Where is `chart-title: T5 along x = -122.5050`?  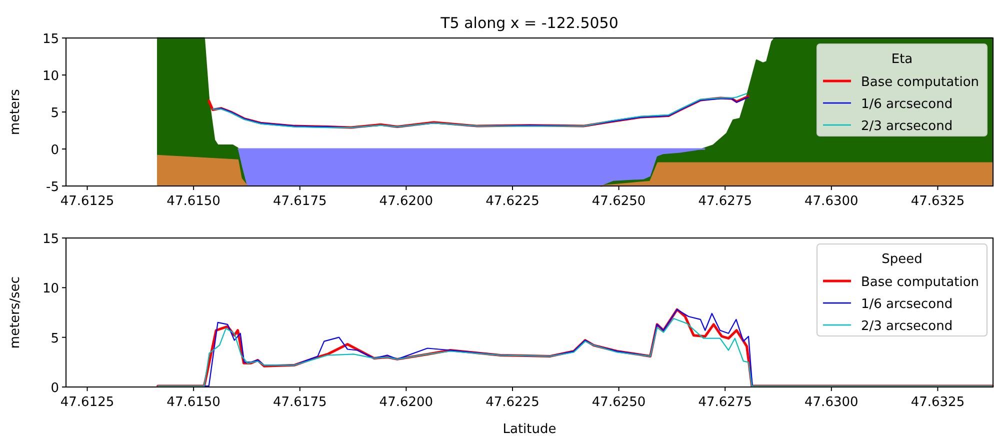
chart-title: T5 along x = -122.5050 is located at coordinates (529, 23).